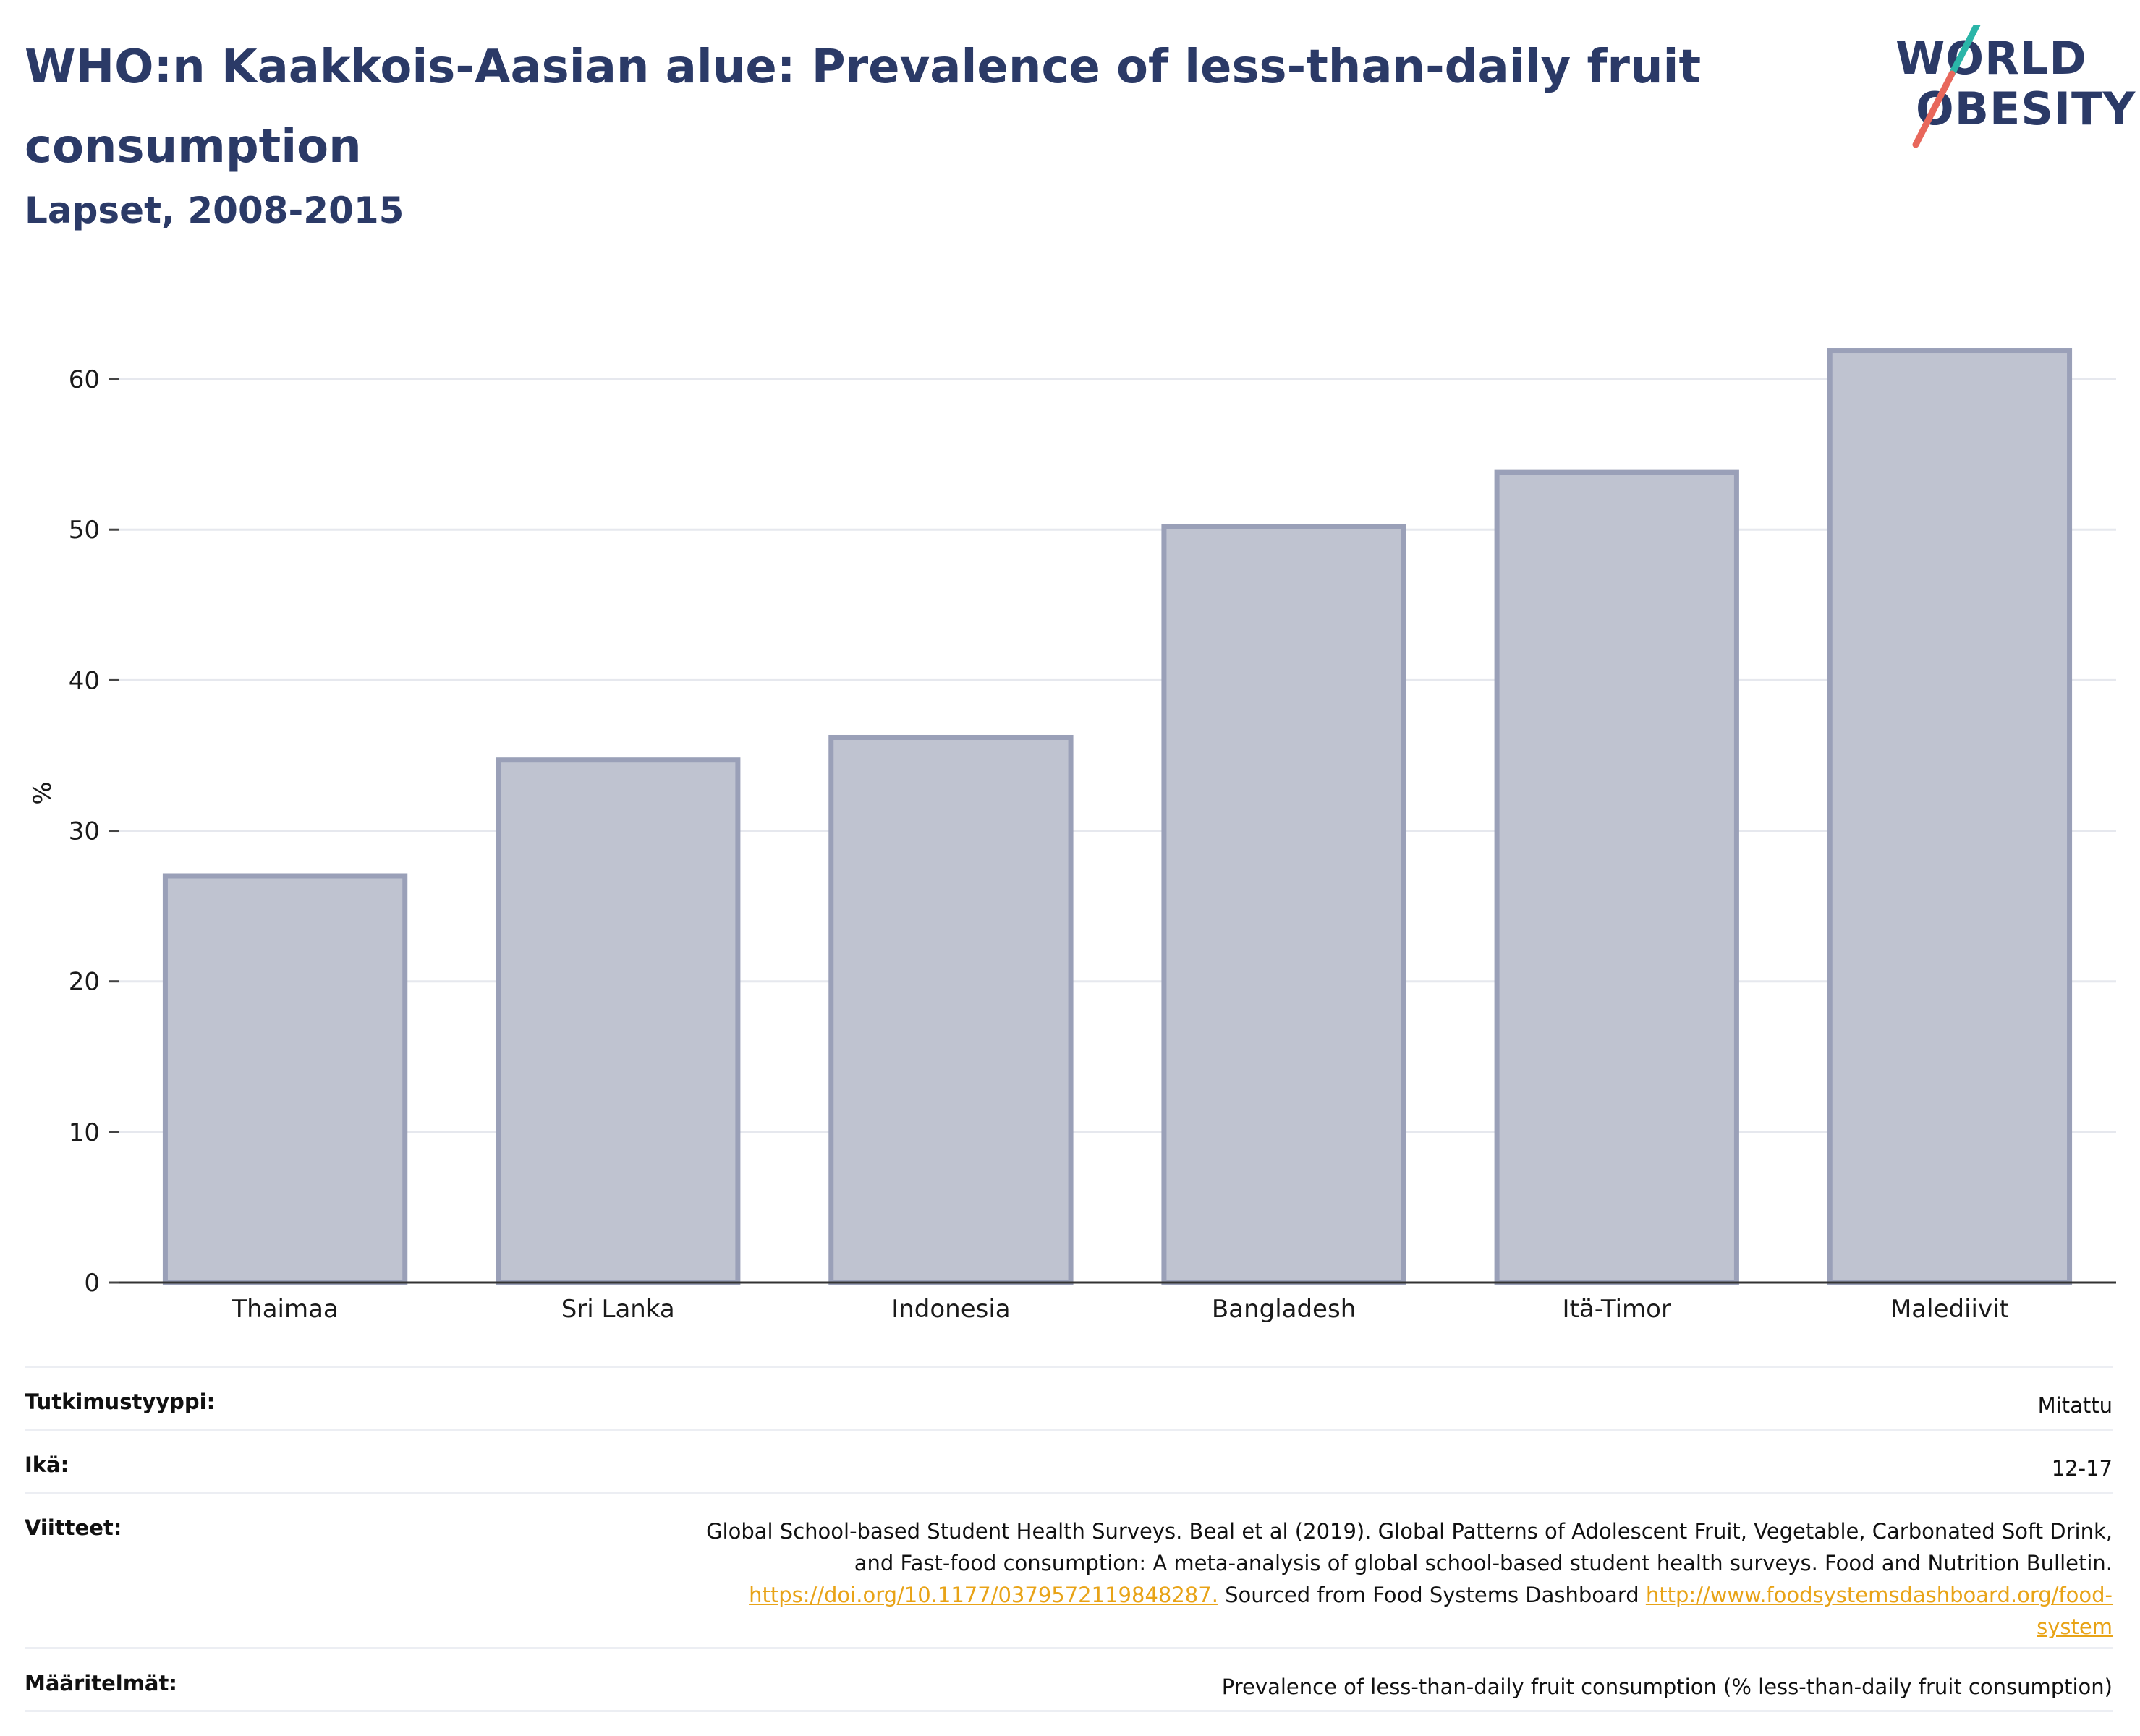  I want to click on study-type-label: Tutkimustyyppi:, so click(120, 1402).